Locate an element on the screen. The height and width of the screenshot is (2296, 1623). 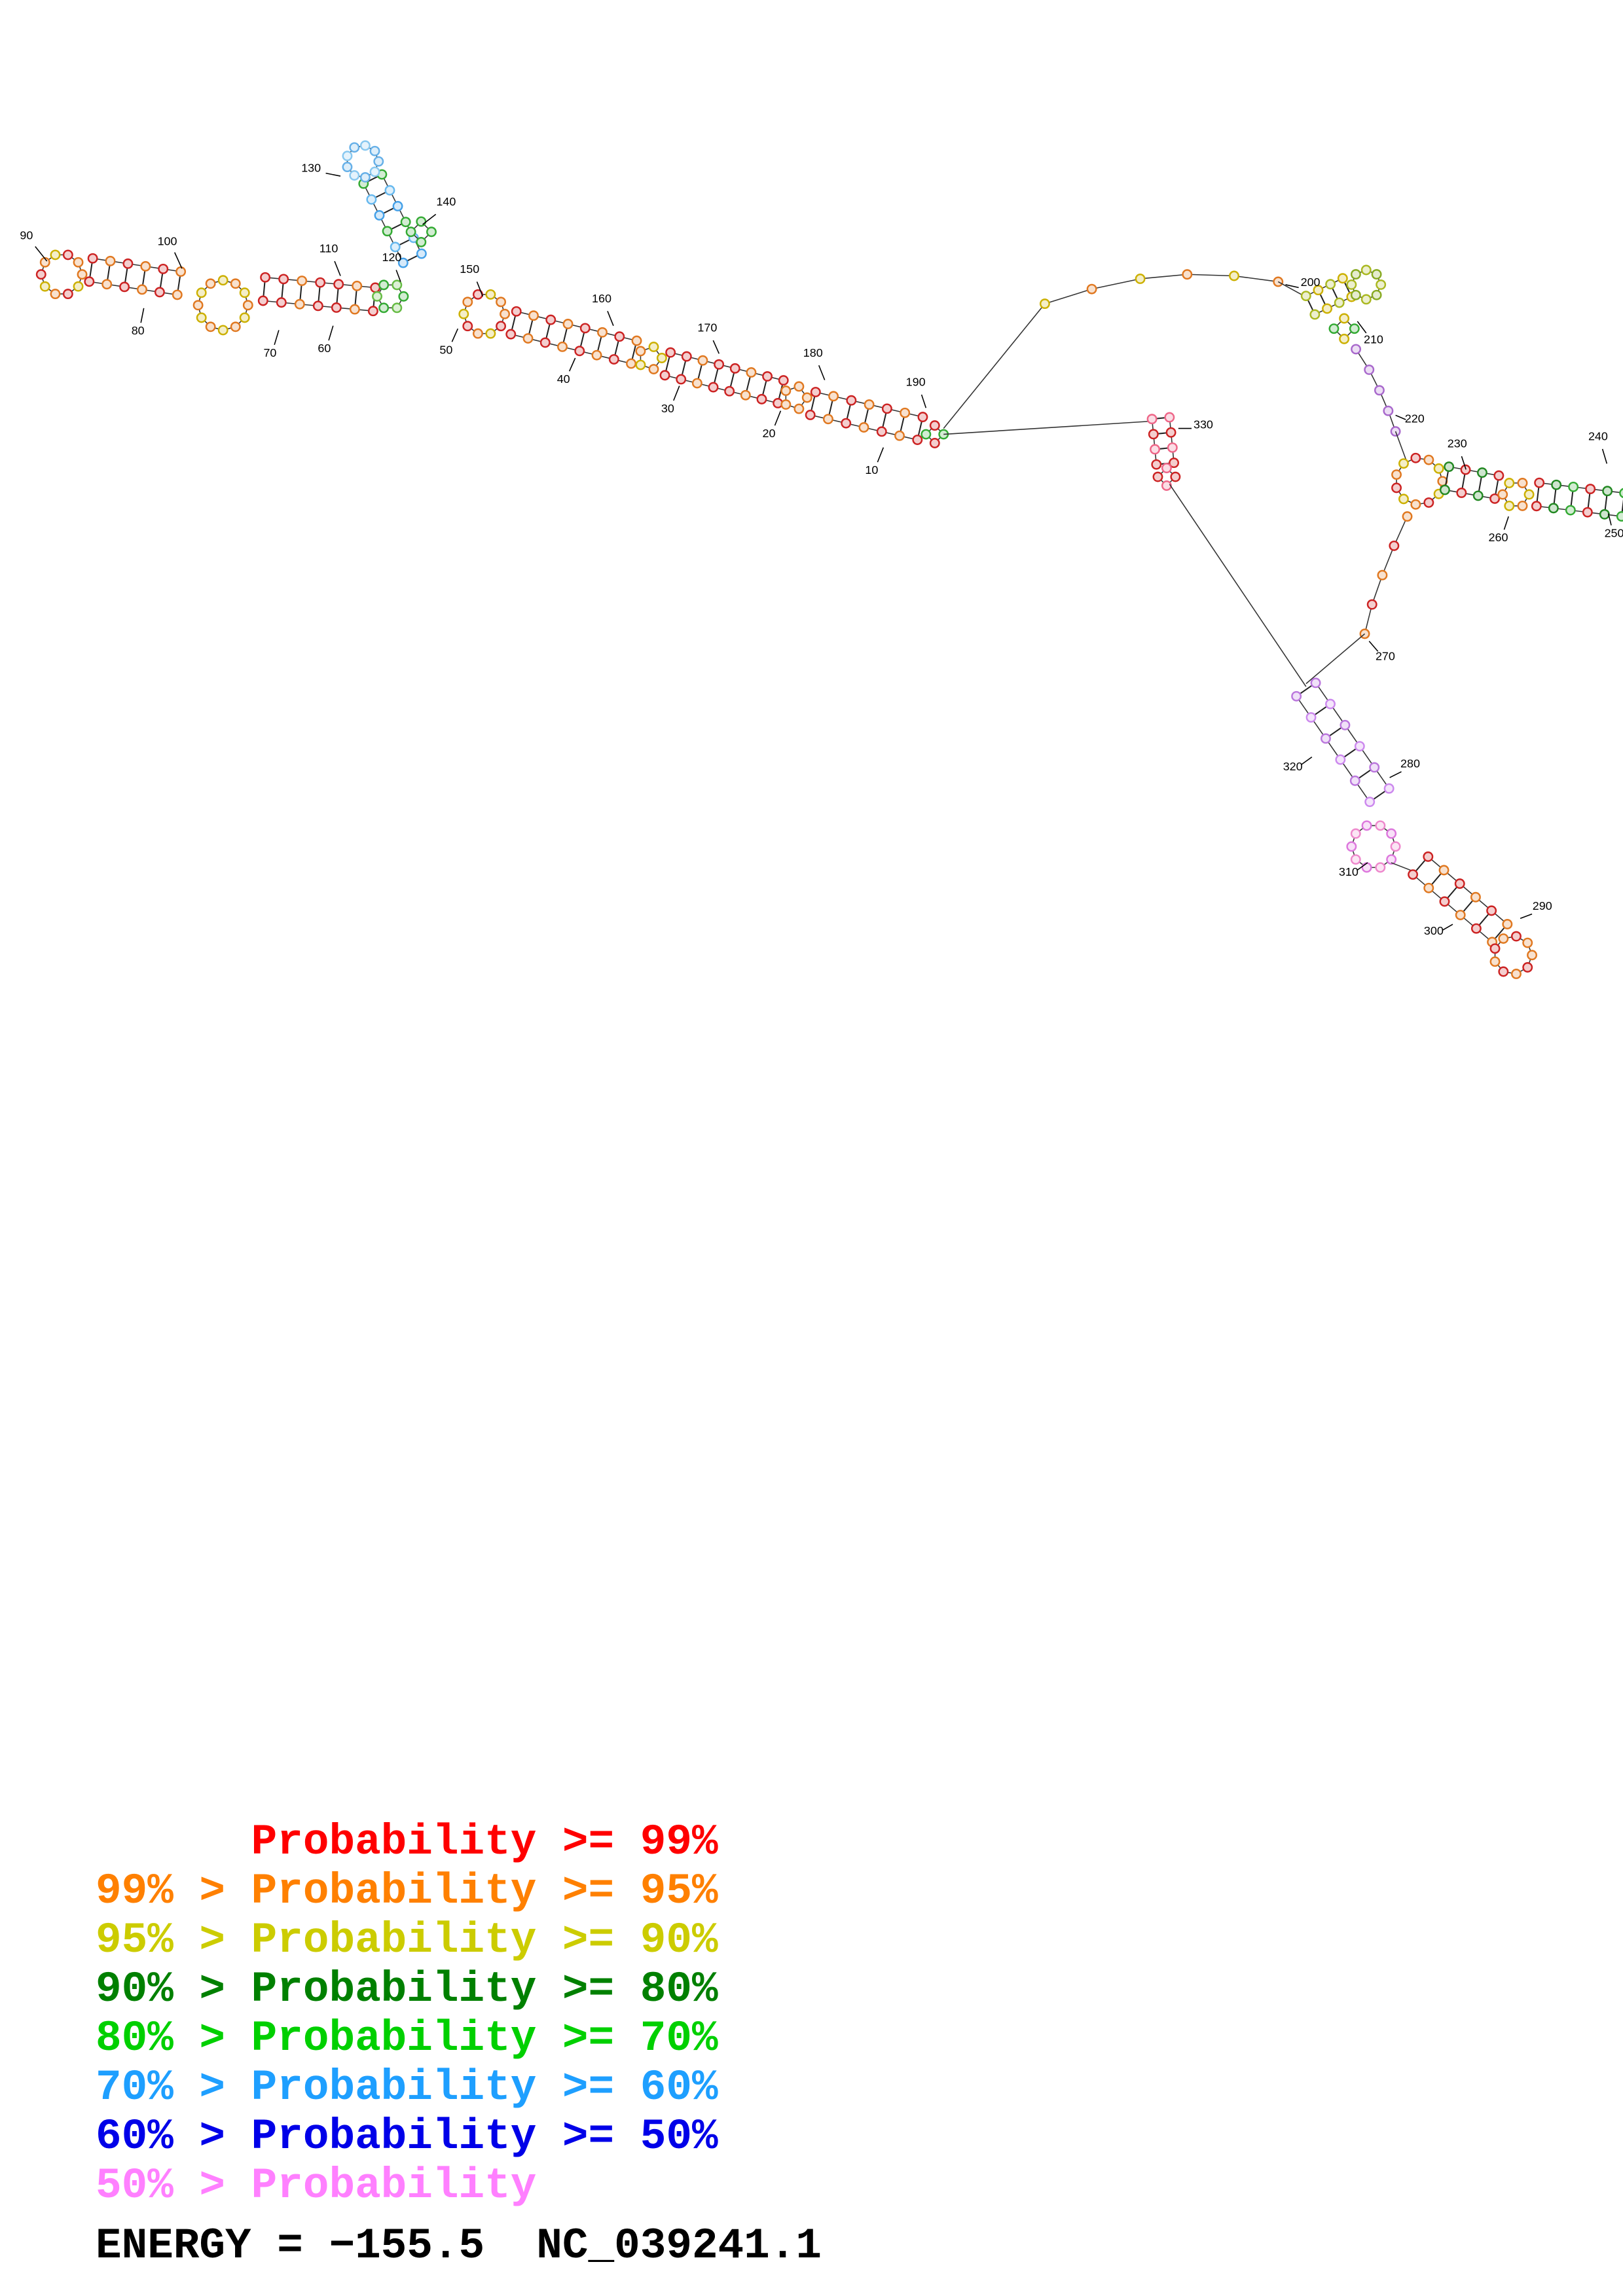
svg-text: 280 is located at coordinates (1410, 763).